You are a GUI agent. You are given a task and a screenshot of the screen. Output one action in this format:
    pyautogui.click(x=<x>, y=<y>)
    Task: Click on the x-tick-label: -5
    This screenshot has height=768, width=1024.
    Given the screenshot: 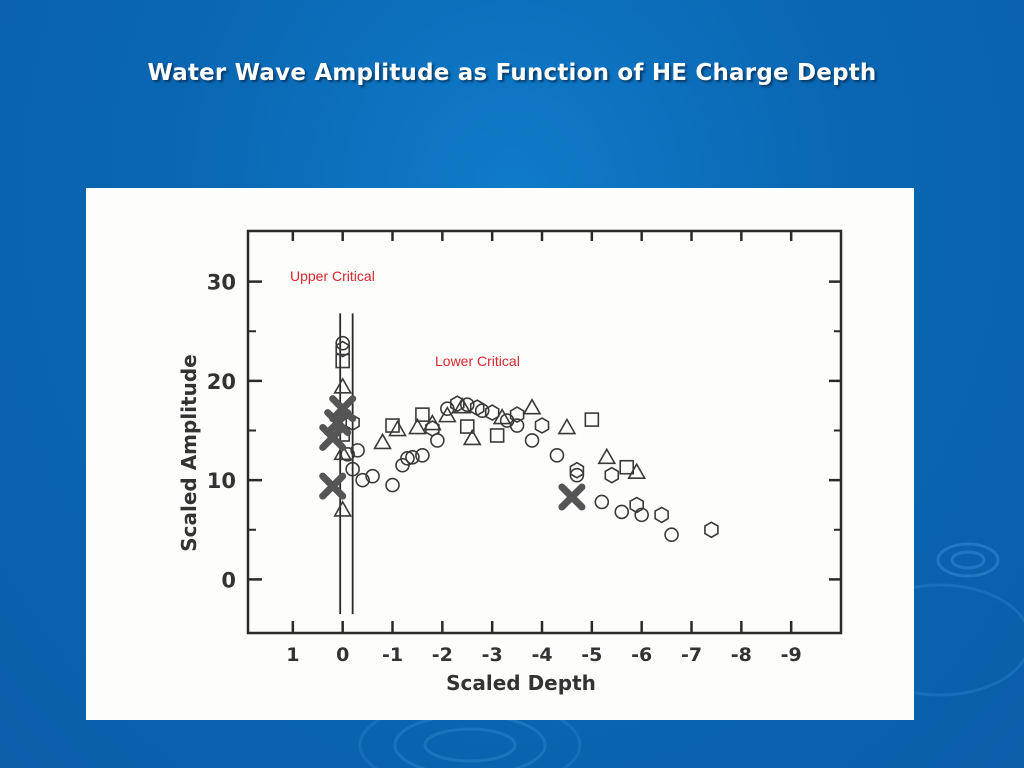 What is the action you would take?
    pyautogui.click(x=591, y=655)
    